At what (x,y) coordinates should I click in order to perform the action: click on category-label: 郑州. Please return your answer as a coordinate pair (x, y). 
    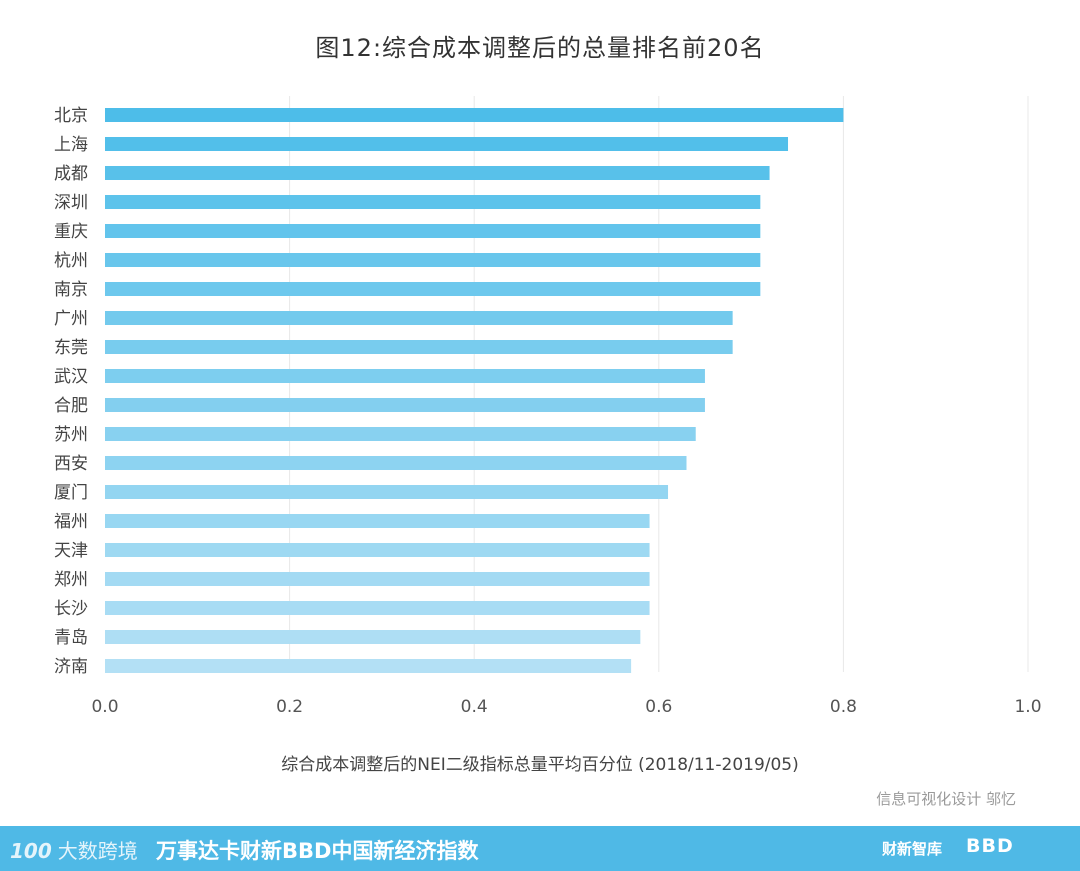
    Looking at the image, I should click on (71, 580).